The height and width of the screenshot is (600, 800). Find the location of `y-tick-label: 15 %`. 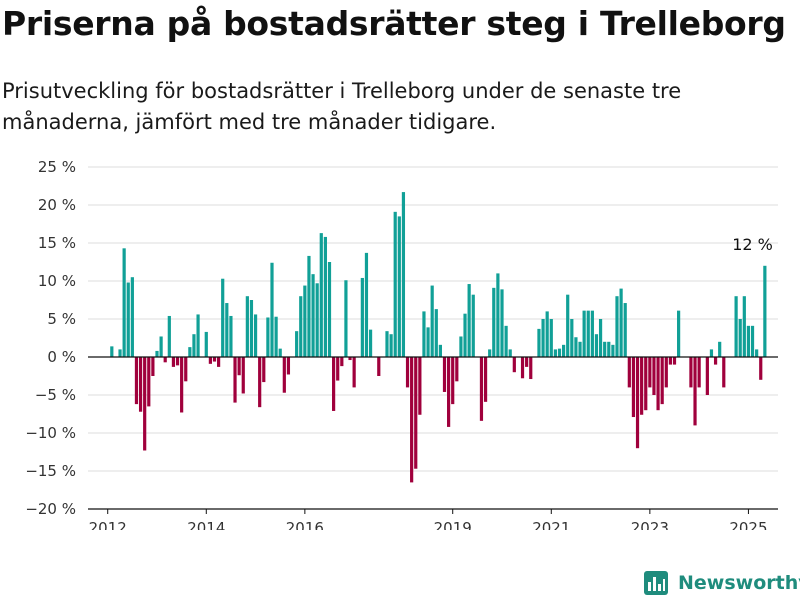

y-tick-label: 15 % is located at coordinates (57, 243).